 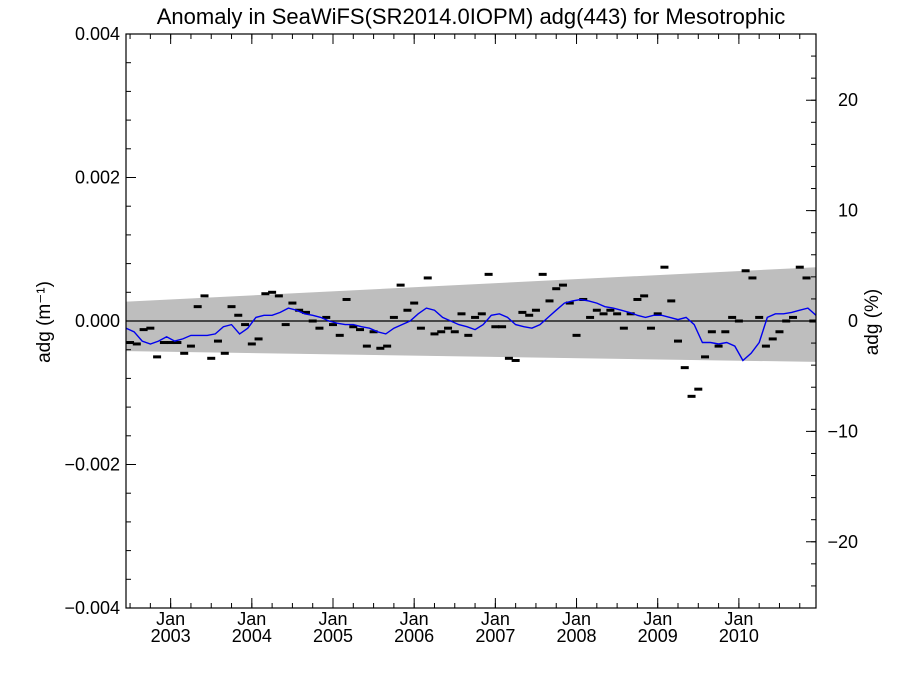 I want to click on y-tick-label: −0.004, so click(x=92, y=608).